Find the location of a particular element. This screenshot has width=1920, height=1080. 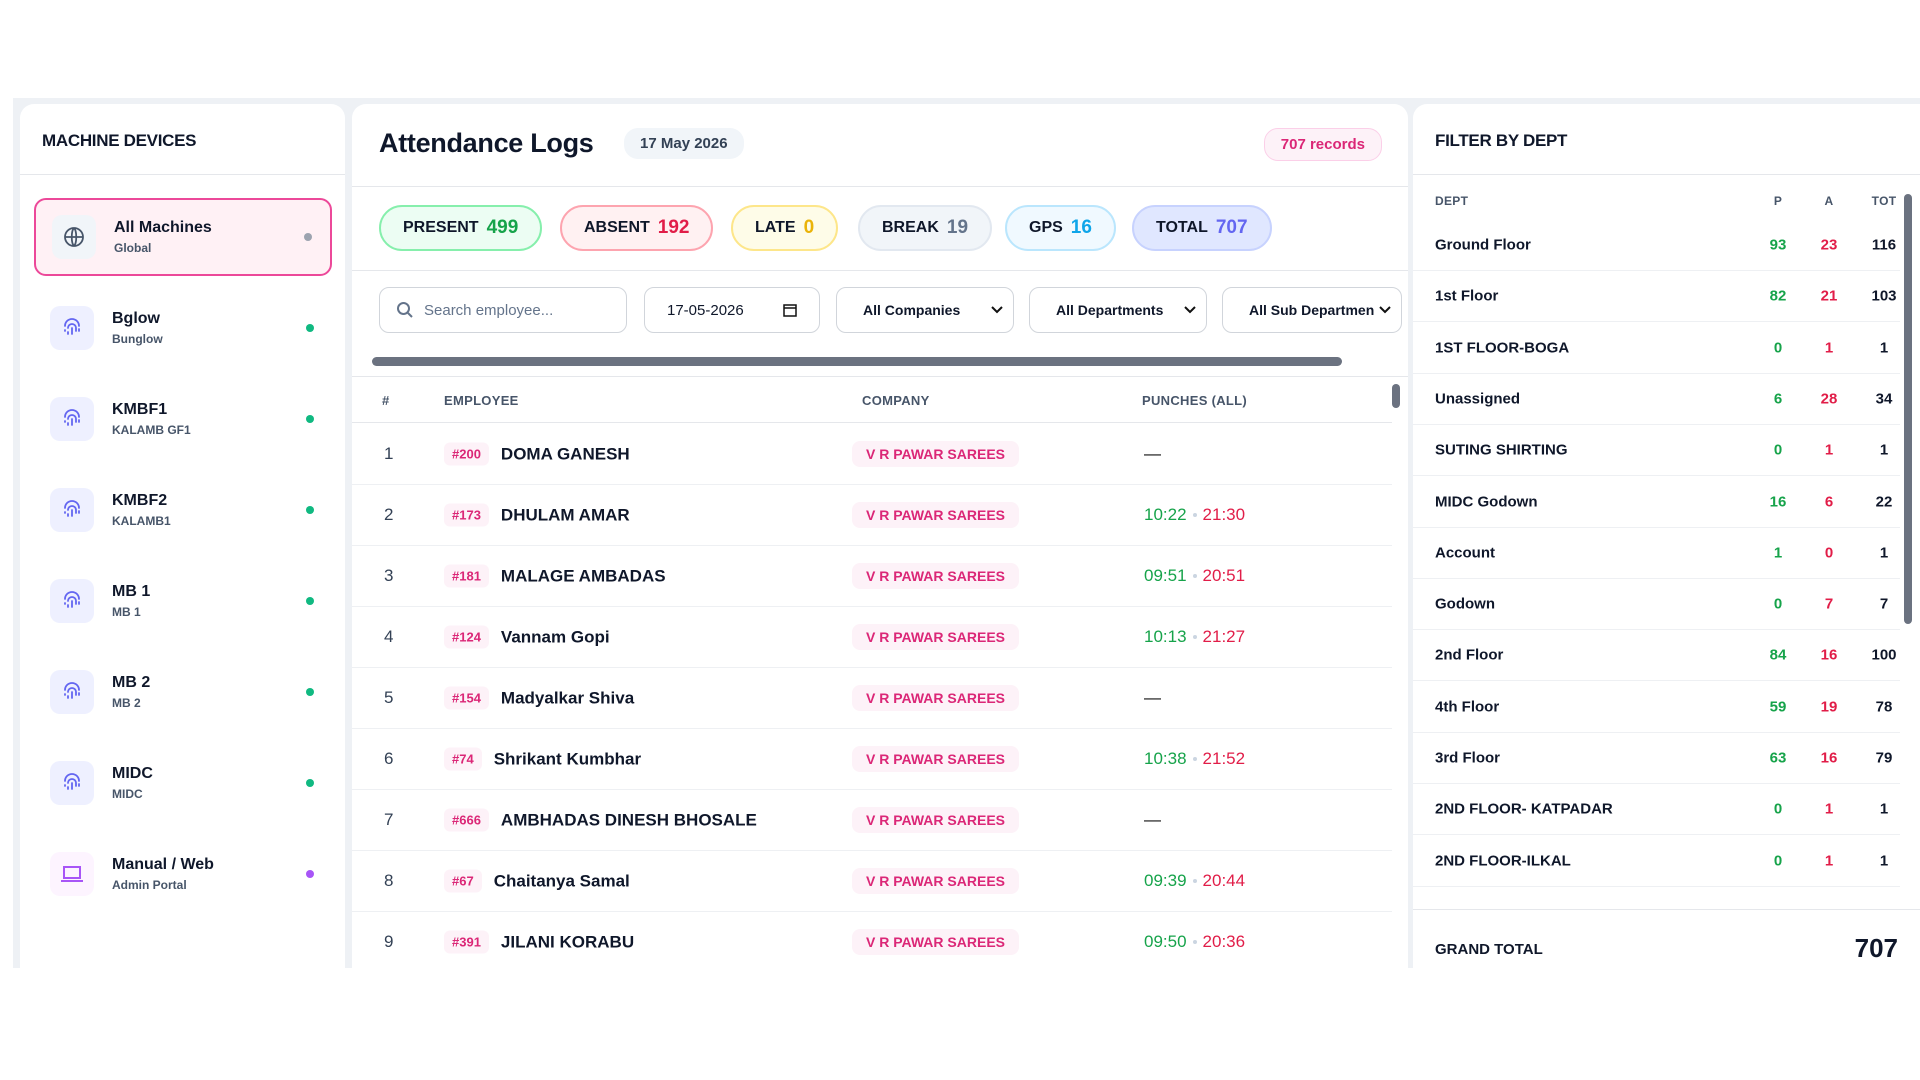

device-name: Manual / Web is located at coordinates (163, 864).